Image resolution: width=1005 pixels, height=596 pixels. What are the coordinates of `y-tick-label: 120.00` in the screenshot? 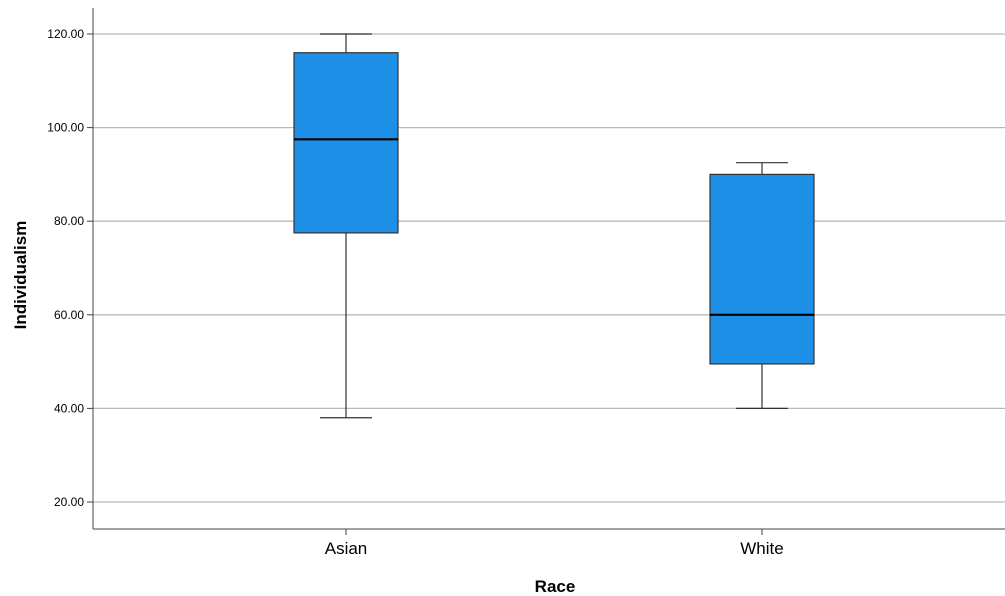 It's located at (65, 34).